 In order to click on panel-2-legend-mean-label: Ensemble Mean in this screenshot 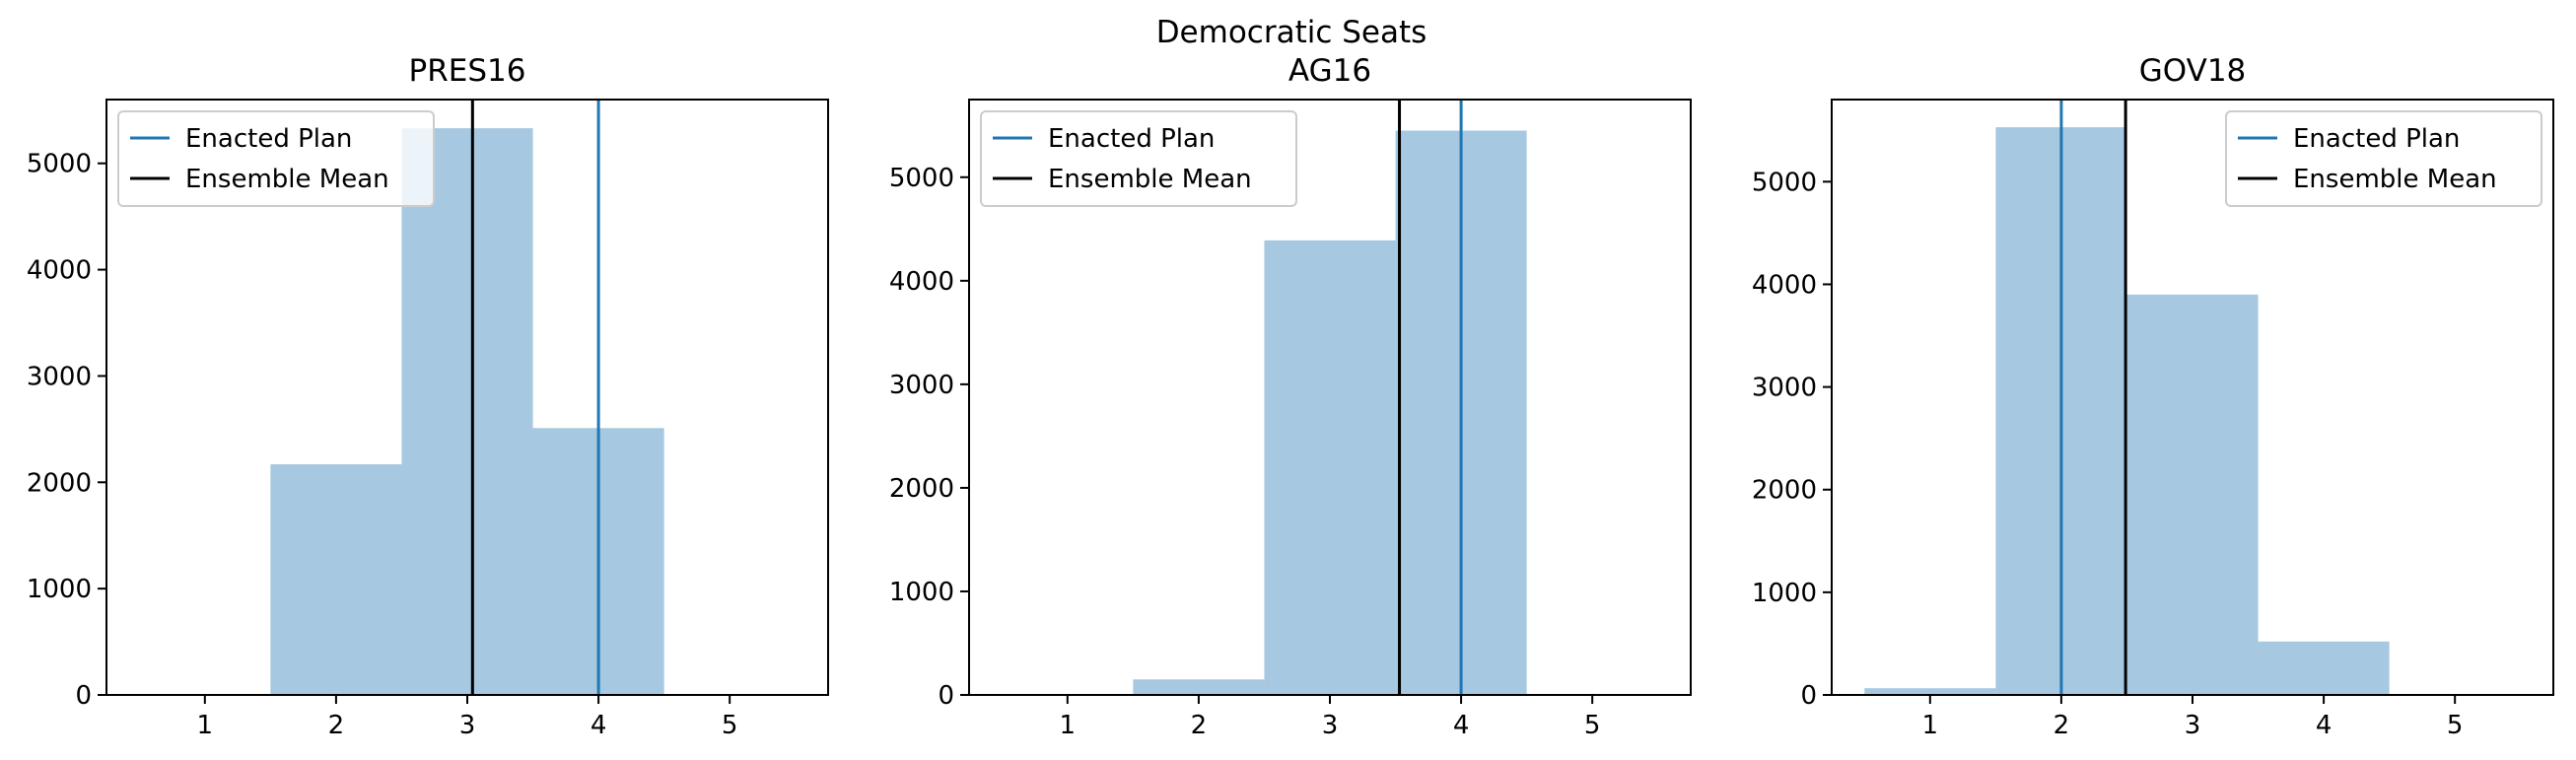, I will do `click(2395, 180)`.